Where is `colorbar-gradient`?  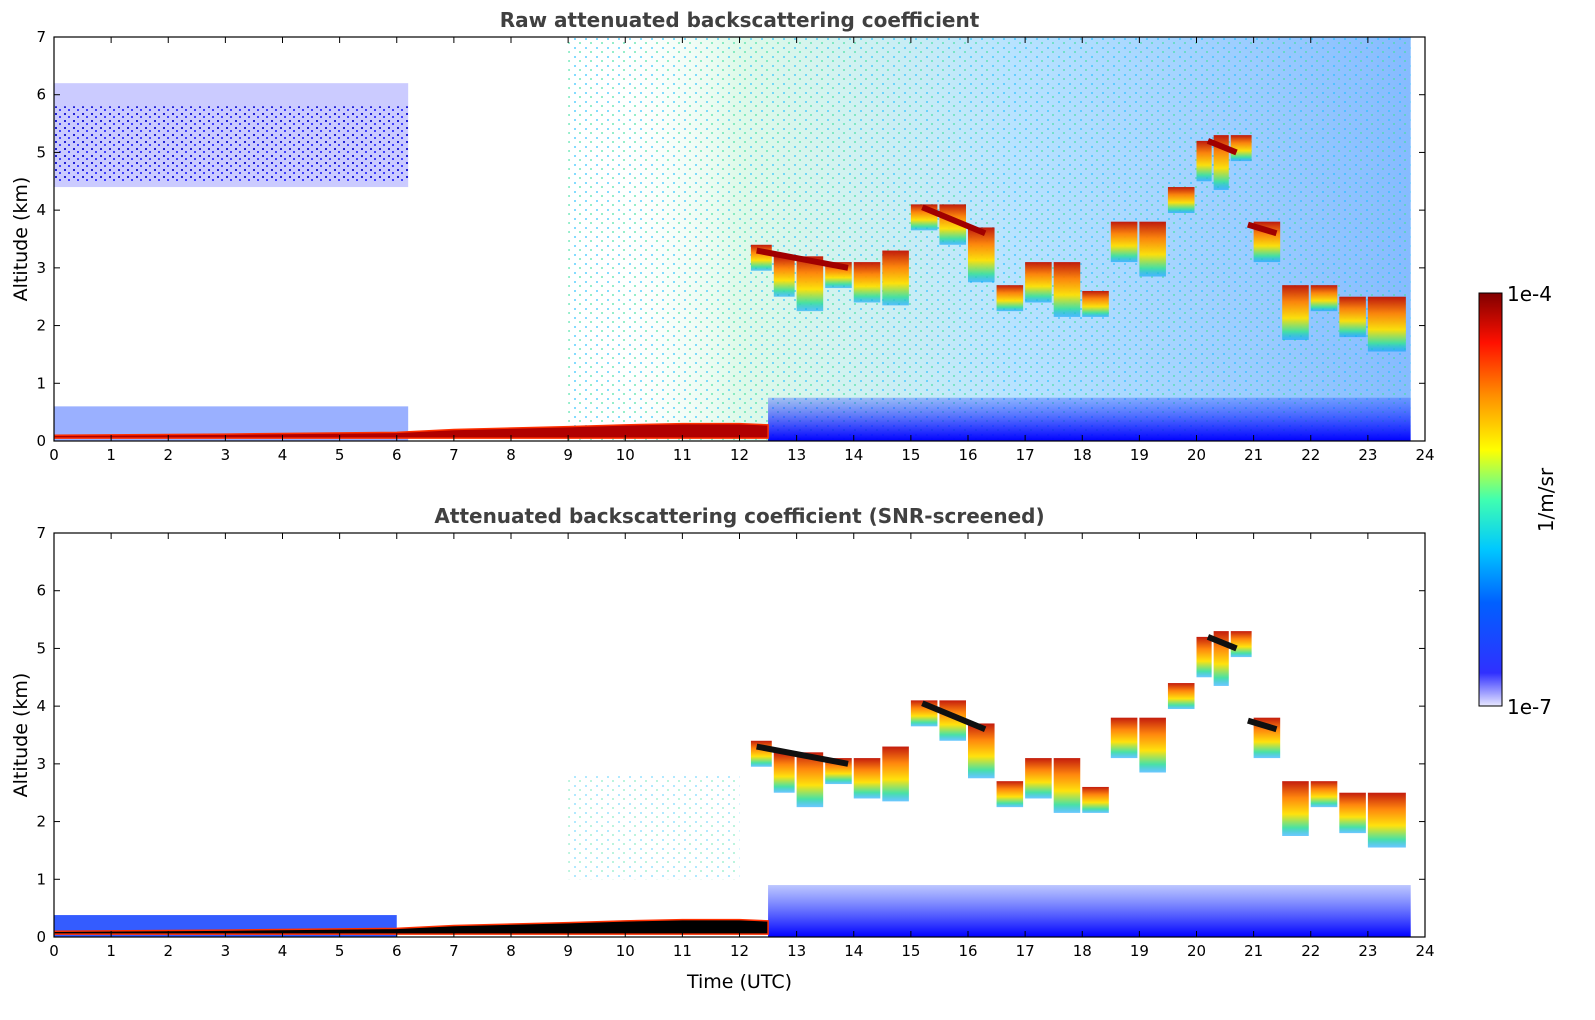 colorbar-gradient is located at coordinates (1490, 499).